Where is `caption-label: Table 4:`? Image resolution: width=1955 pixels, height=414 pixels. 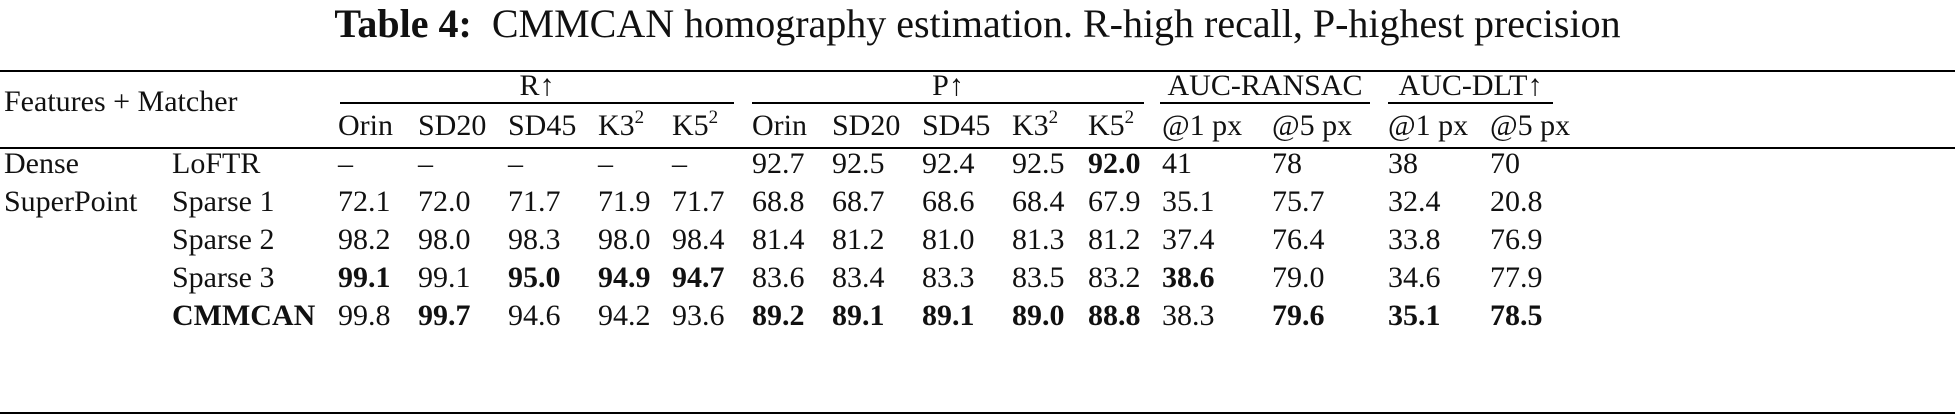 caption-label: Table 4: is located at coordinates (403, 23).